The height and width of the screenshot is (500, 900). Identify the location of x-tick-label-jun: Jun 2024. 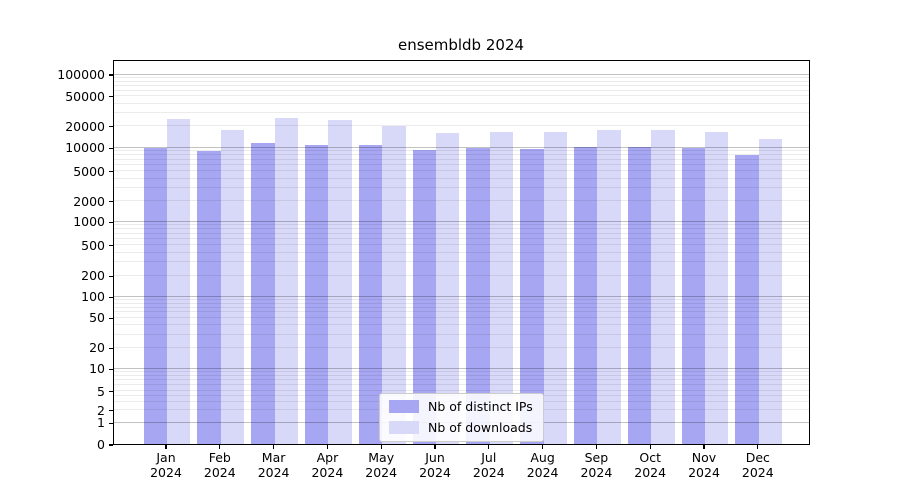
(435, 465).